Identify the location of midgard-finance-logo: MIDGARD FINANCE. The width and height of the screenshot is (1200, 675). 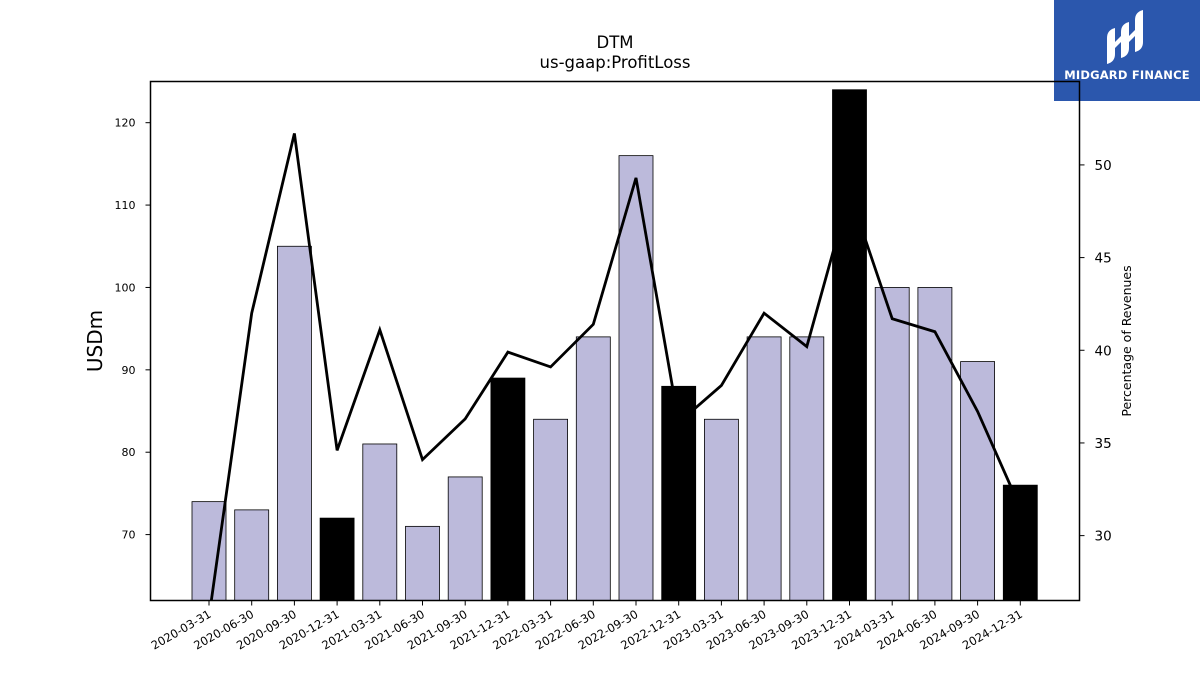
(1127, 50).